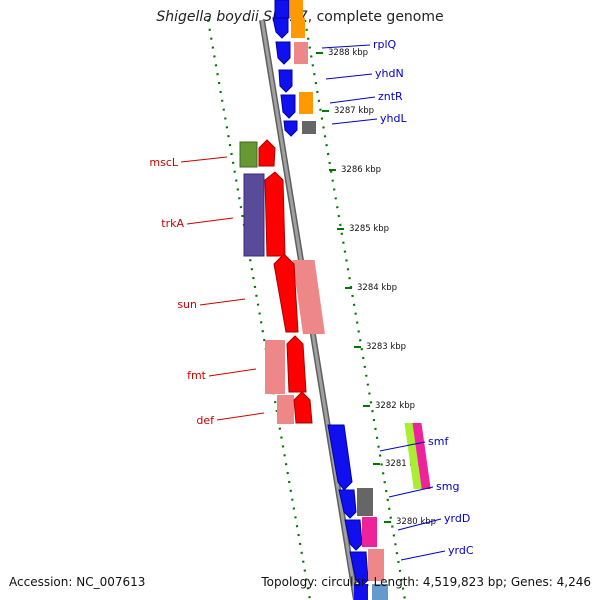  Describe the element at coordinates (187, 304) in the screenshot. I see `gene-label: sun` at that location.